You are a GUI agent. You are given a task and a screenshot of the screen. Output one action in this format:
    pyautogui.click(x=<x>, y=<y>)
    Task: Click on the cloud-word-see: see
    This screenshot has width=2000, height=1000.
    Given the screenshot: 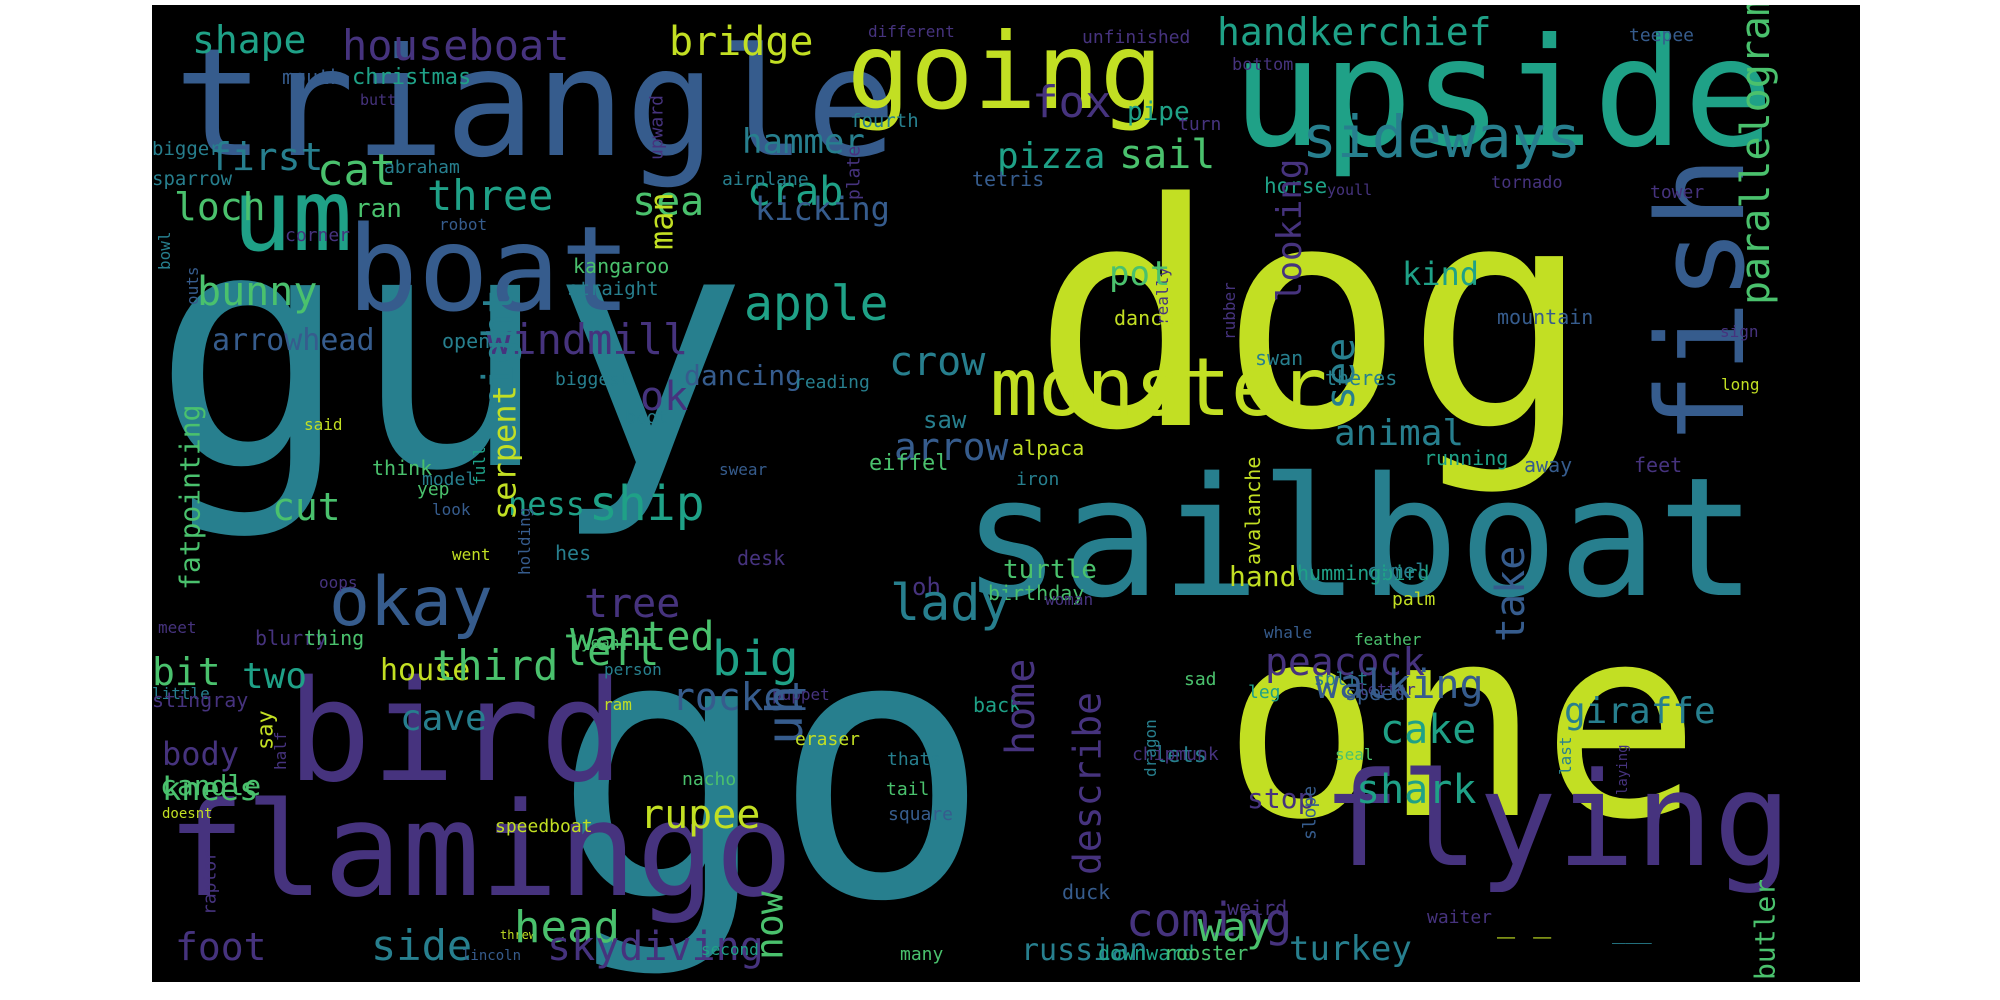 What is the action you would take?
    pyautogui.click(x=1341, y=374)
    